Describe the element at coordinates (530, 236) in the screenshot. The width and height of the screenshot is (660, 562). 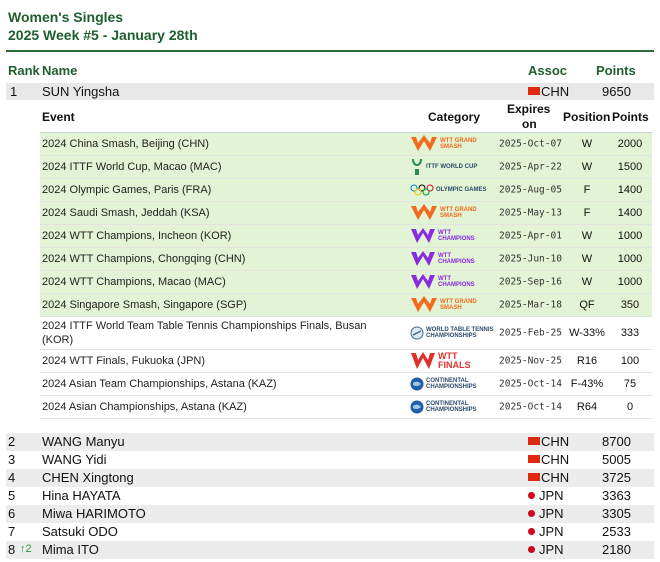
I see `event-expires: 2025-Apr-01` at that location.